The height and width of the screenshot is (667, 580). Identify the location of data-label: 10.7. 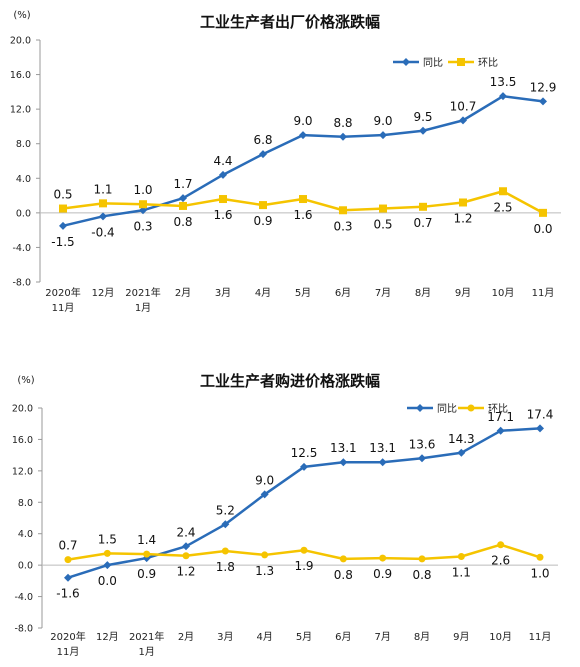
(463, 106).